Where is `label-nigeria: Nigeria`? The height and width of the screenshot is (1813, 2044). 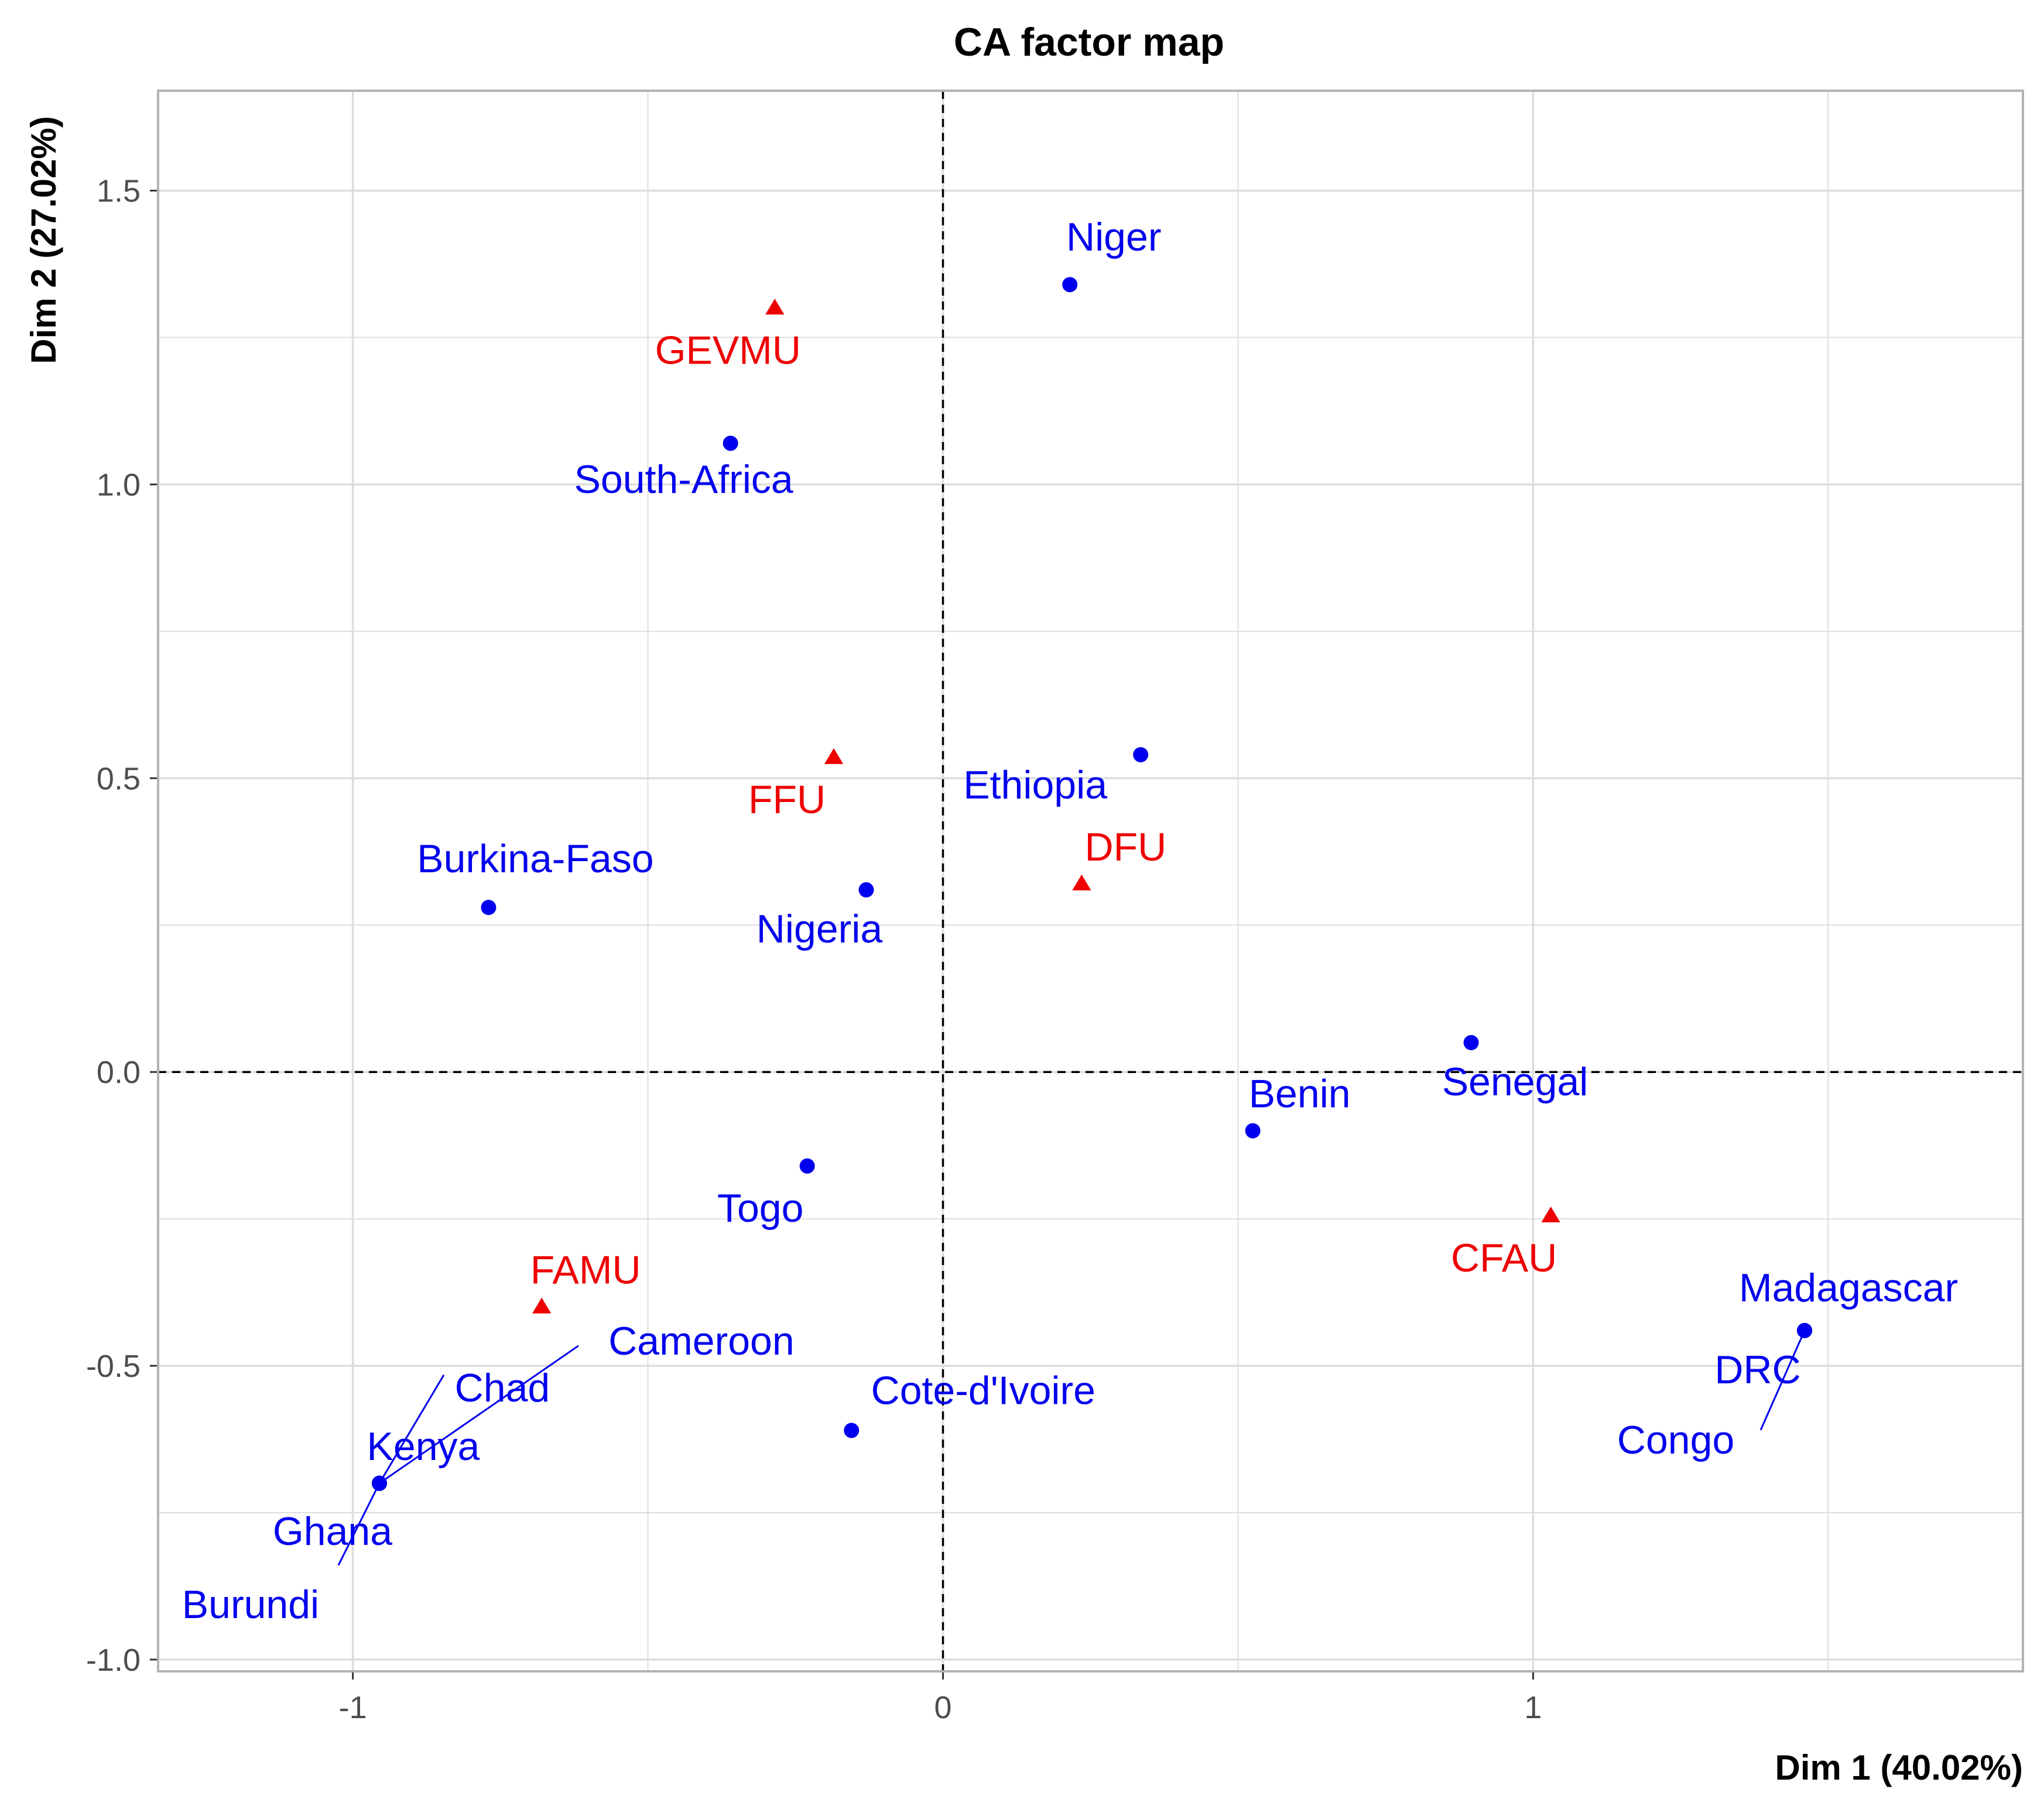
label-nigeria: Nigeria is located at coordinates (820, 929).